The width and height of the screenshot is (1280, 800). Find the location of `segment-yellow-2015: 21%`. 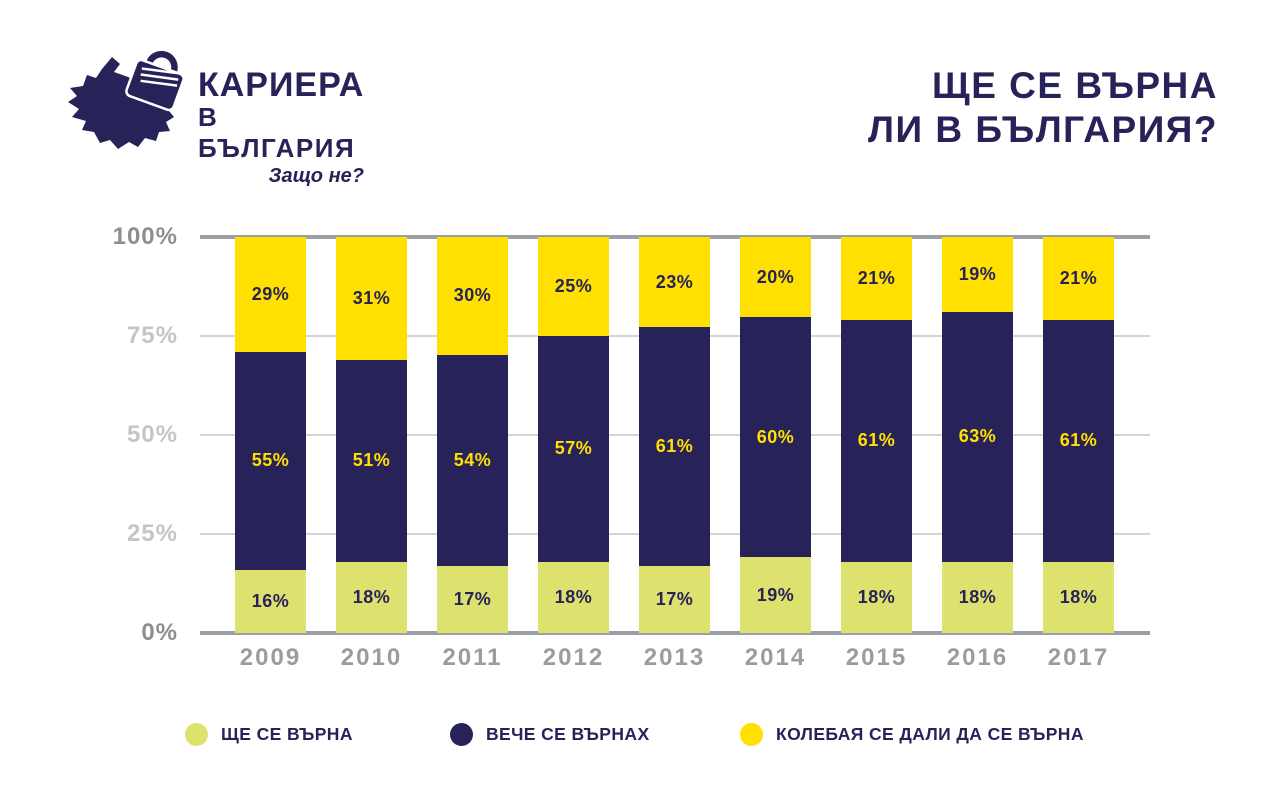

segment-yellow-2015: 21% is located at coordinates (876, 279).